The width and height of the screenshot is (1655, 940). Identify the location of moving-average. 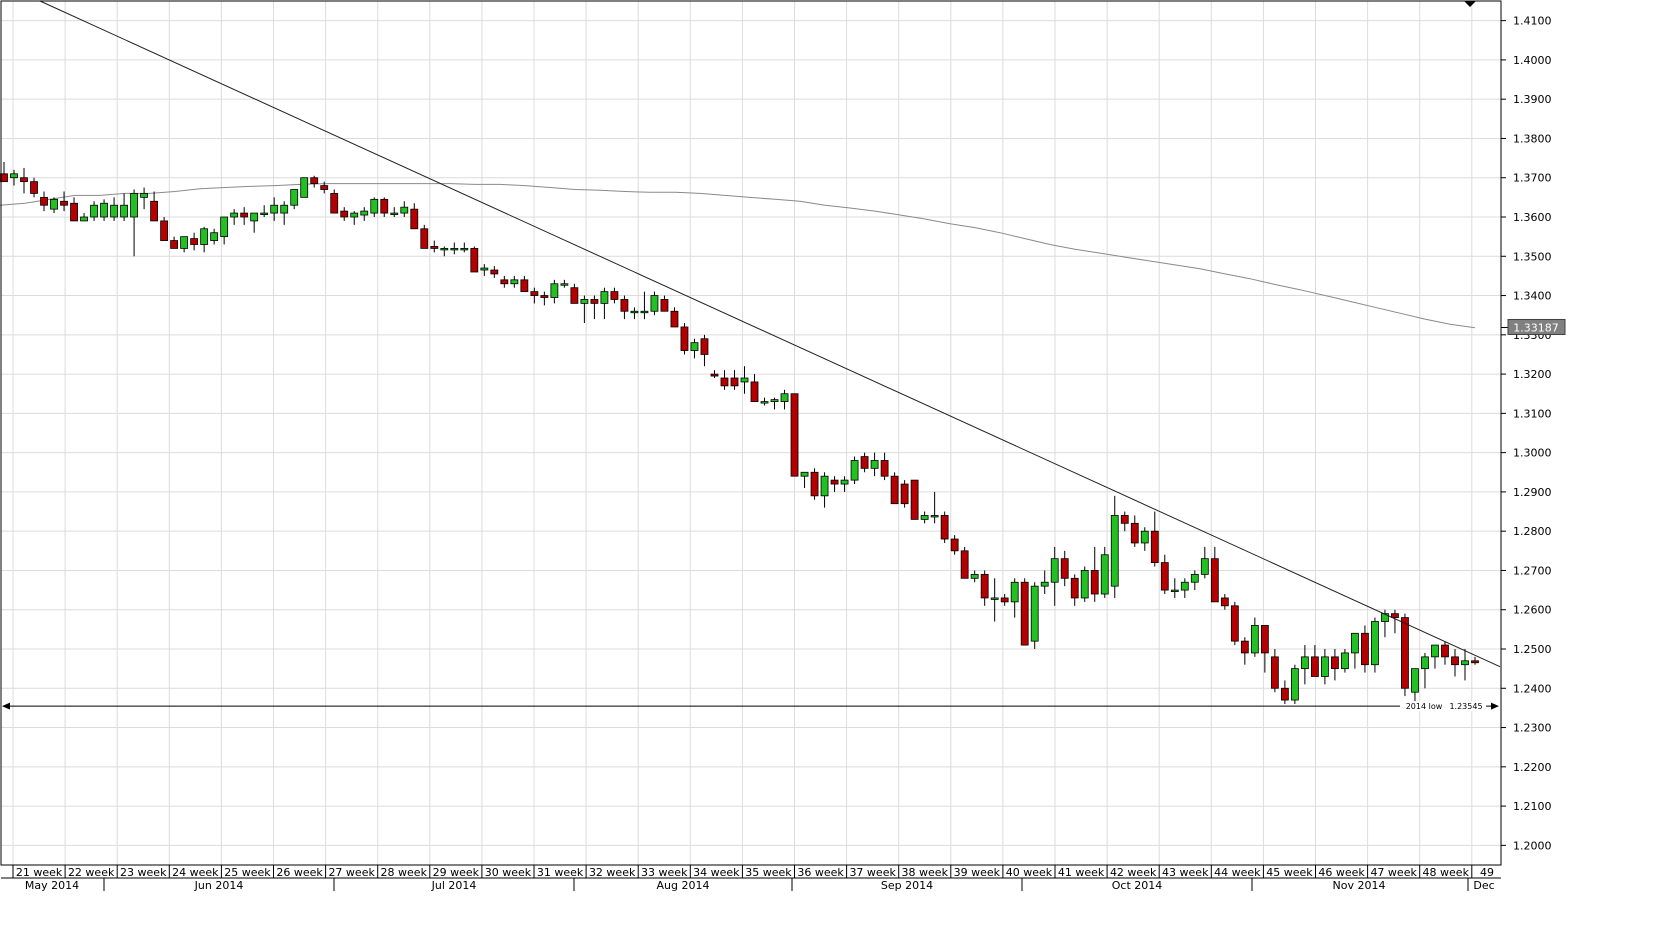
(738, 256).